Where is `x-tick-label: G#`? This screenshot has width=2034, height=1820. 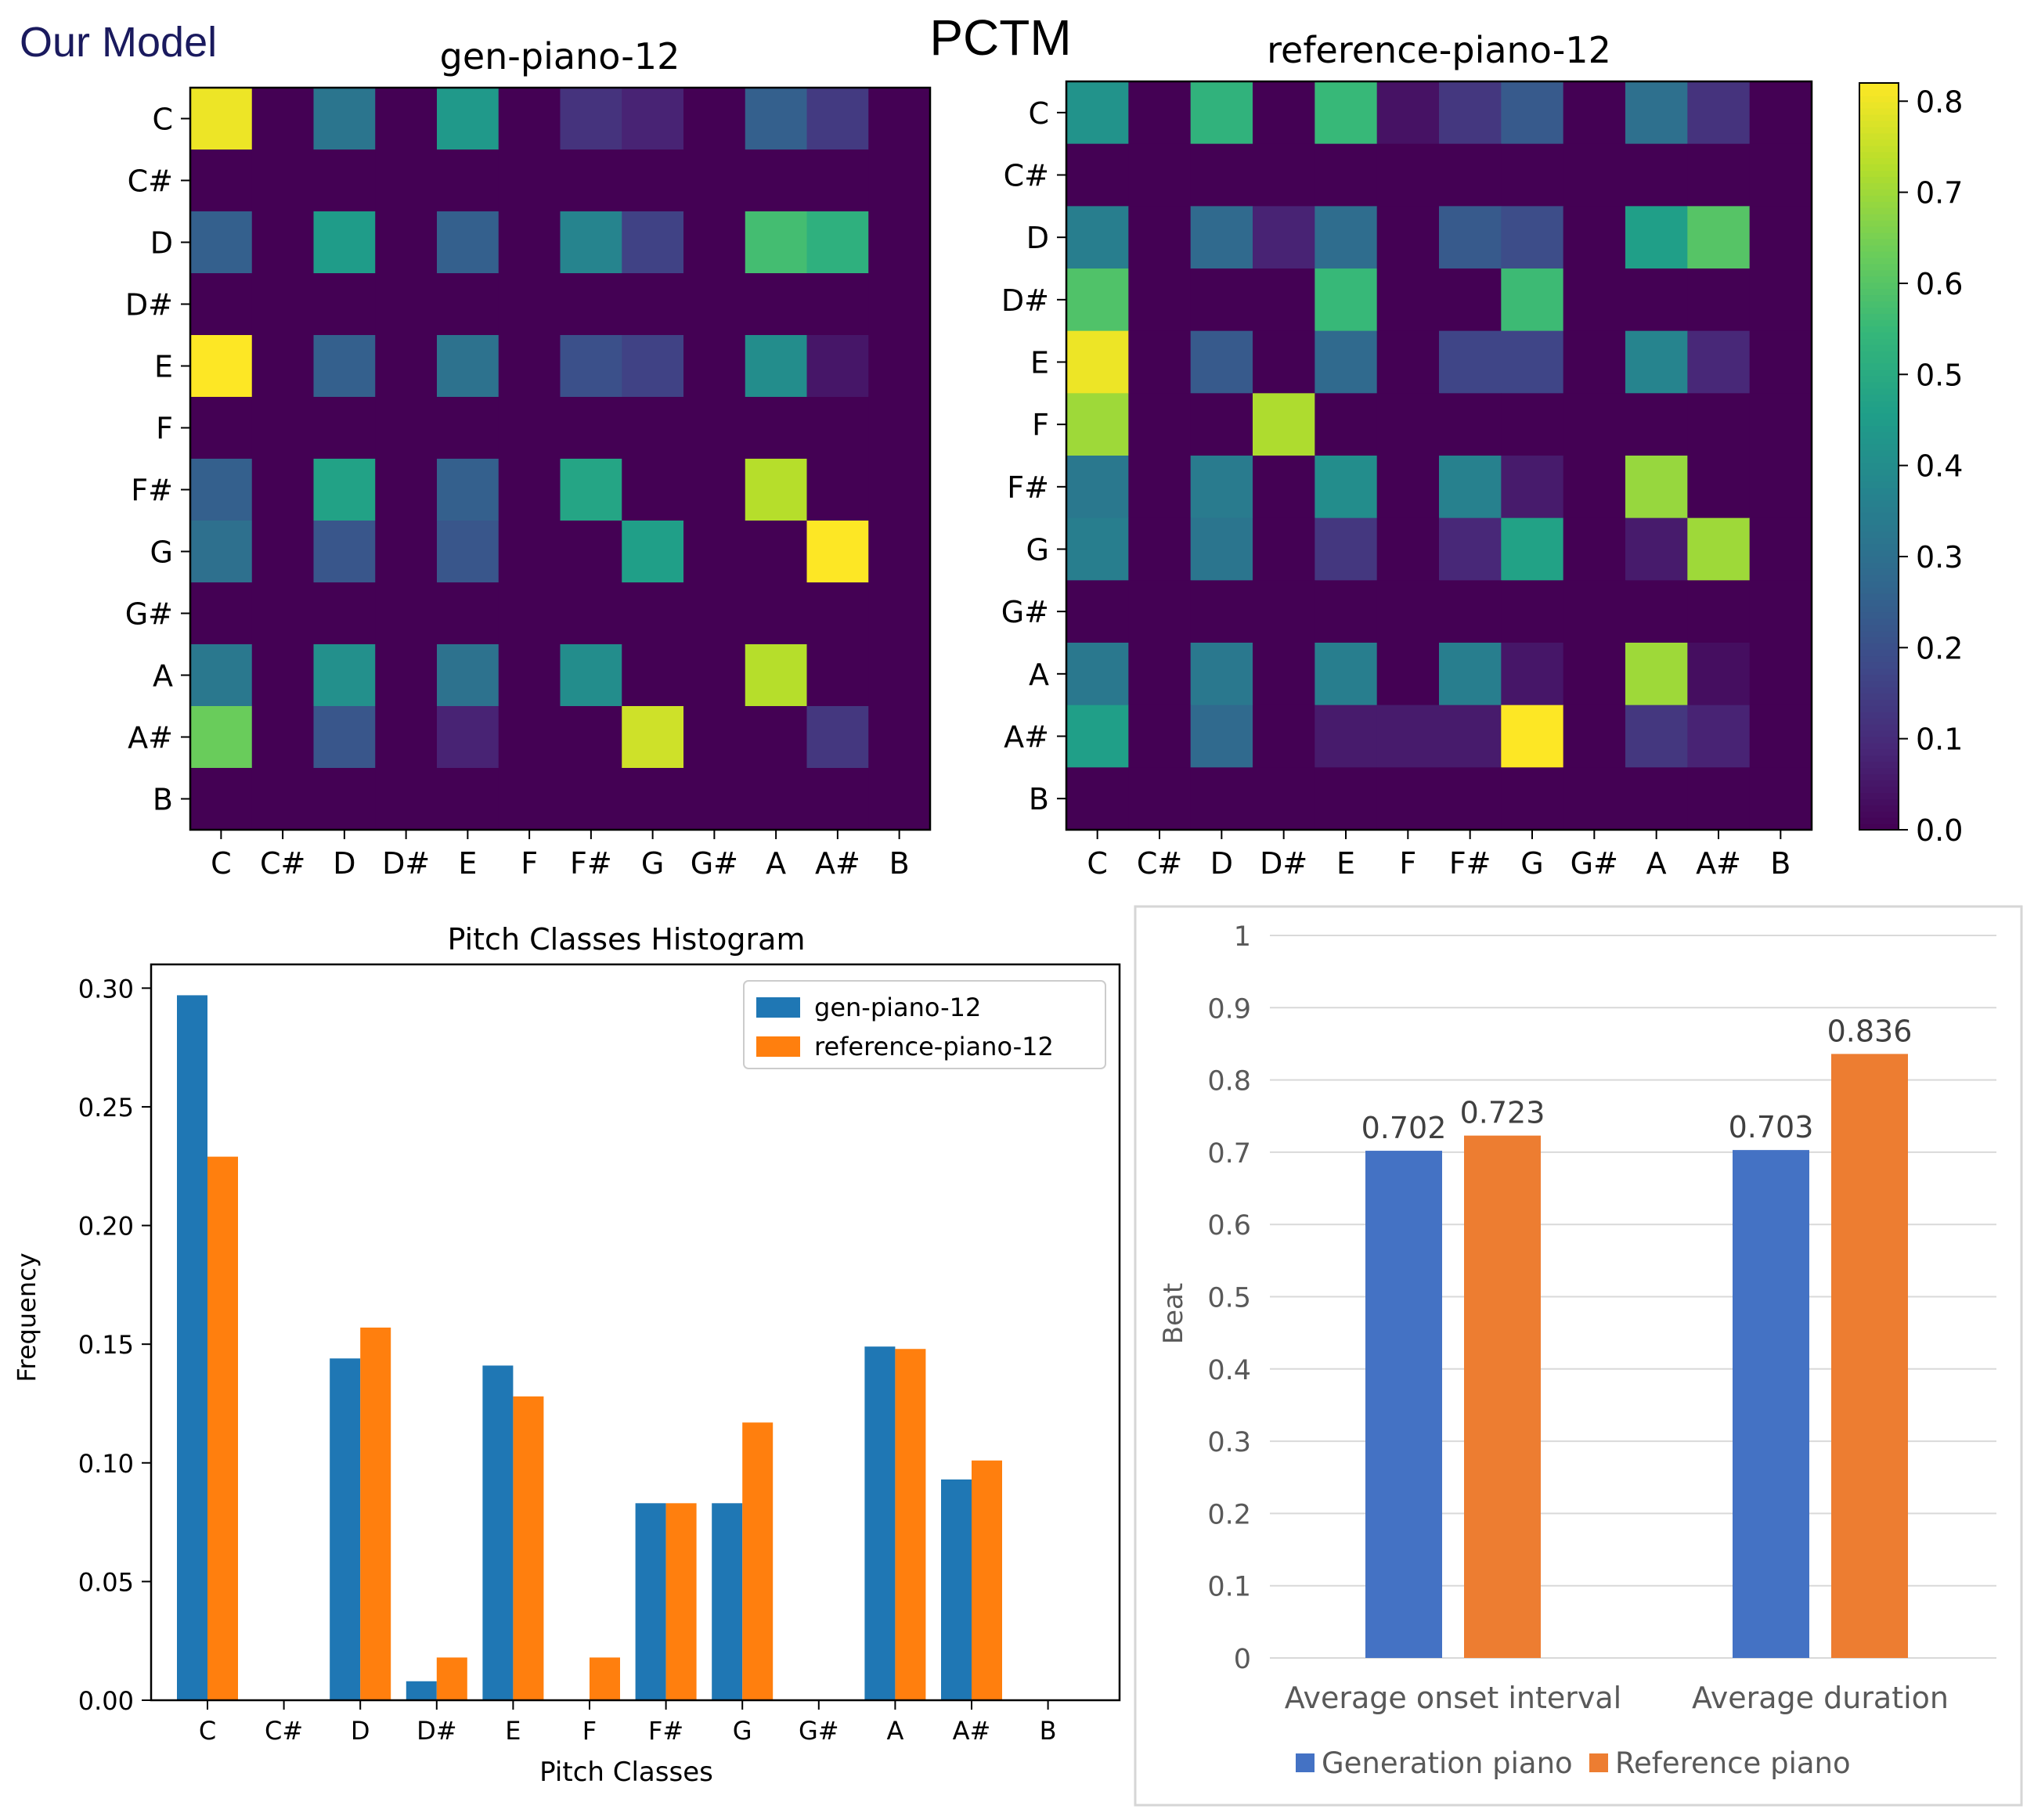 x-tick-label: G# is located at coordinates (1594, 863).